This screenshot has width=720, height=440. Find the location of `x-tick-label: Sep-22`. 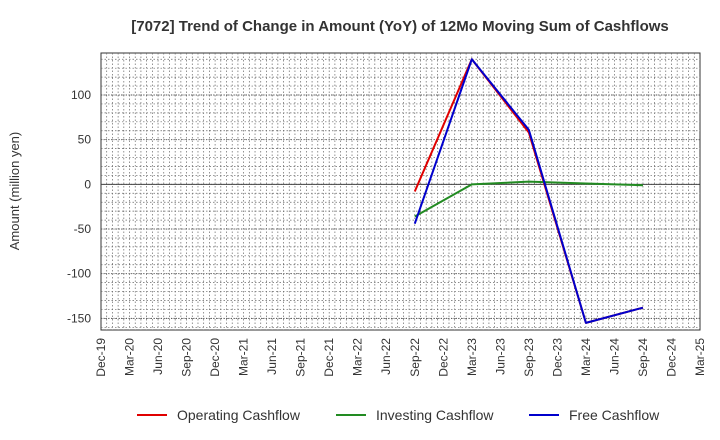

x-tick-label: Sep-22 is located at coordinates (415, 357).